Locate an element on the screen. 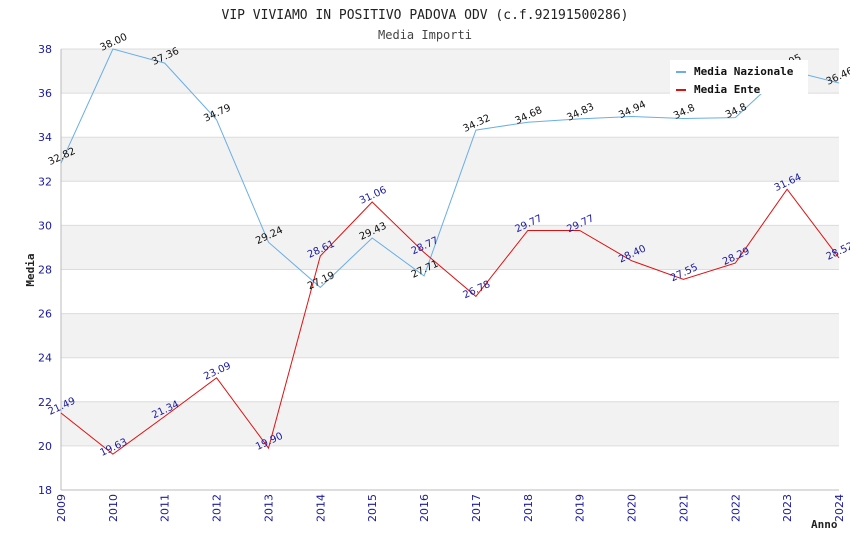  x-tick-label: 2009 is located at coordinates (61, 508).